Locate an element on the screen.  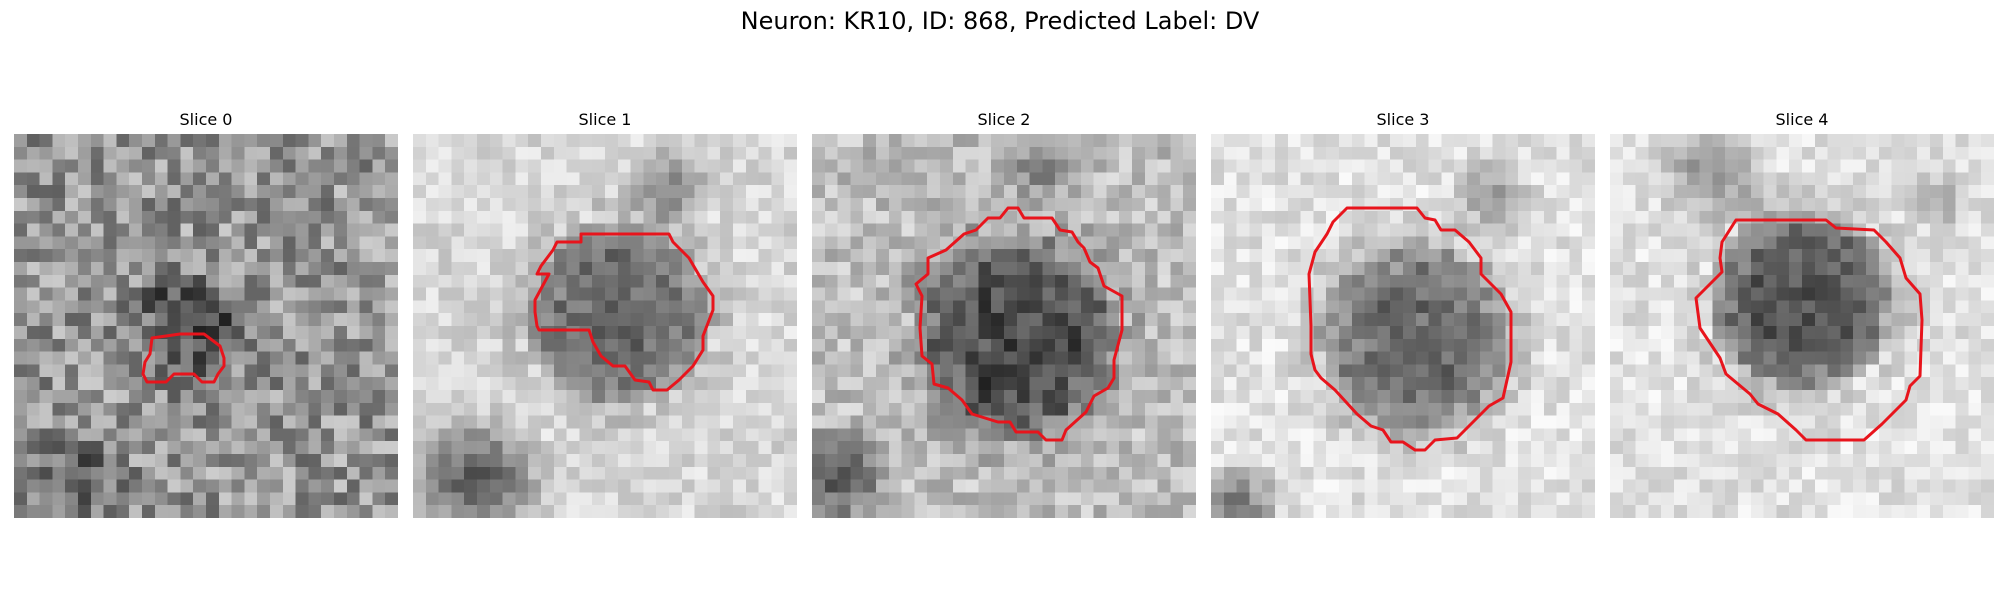
slice-title: Slice 4 is located at coordinates (1802, 119).